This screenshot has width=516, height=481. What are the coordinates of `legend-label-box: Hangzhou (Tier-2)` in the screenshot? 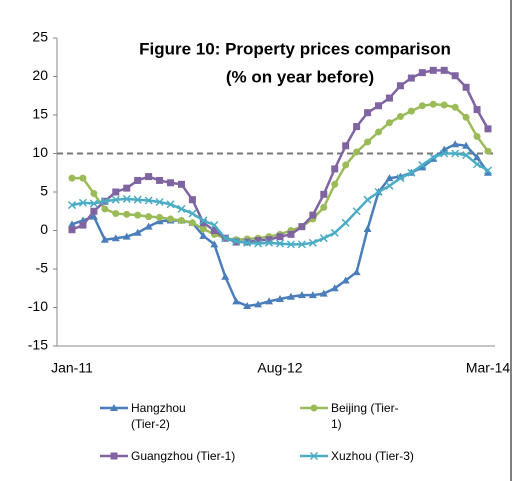 It's located at (158, 416).